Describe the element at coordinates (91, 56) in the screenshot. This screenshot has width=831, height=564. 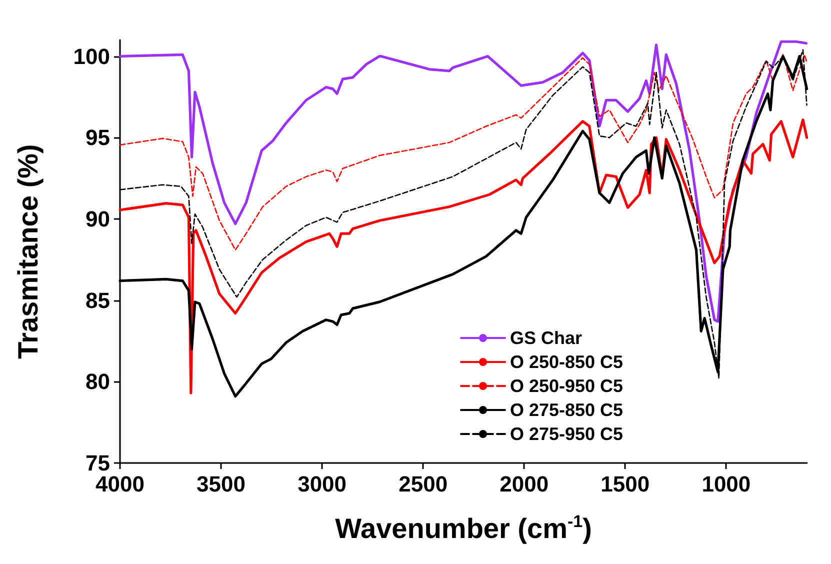
I see `y-tick-label: 100` at that location.